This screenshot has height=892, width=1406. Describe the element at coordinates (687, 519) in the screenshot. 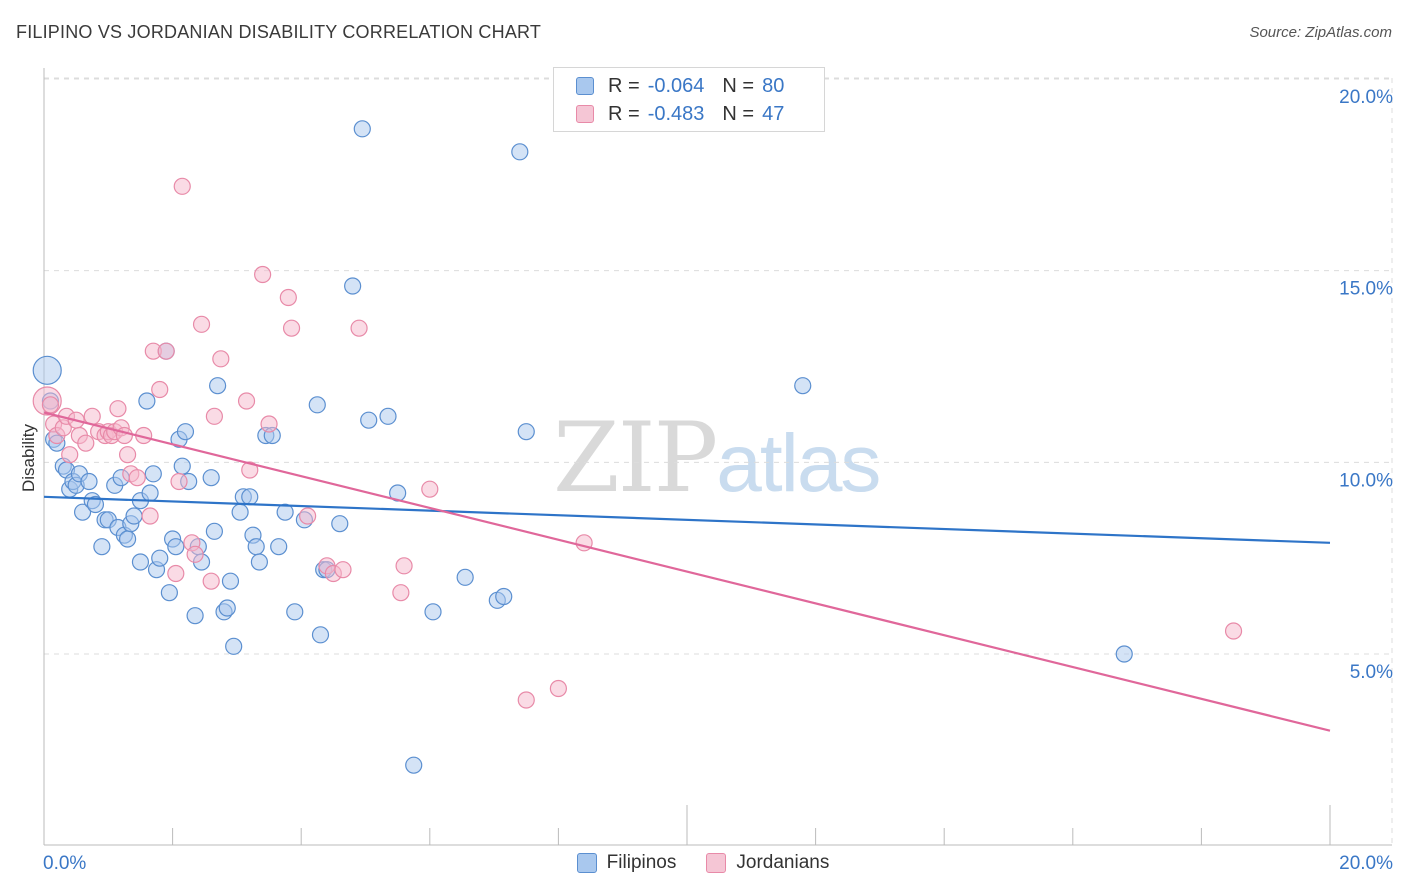

I see `filipinos-trendline` at that location.